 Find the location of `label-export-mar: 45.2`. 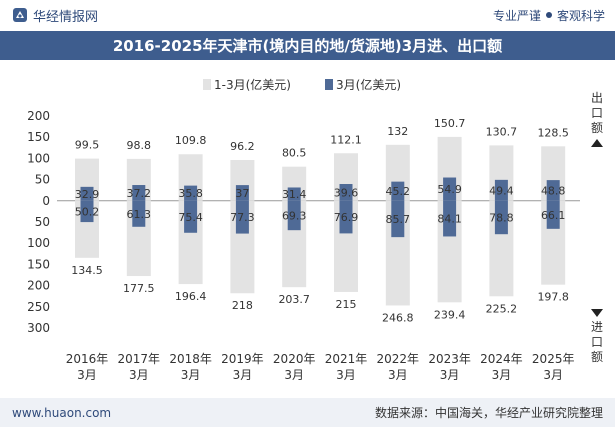

label-export-mar: 45.2 is located at coordinates (398, 191).